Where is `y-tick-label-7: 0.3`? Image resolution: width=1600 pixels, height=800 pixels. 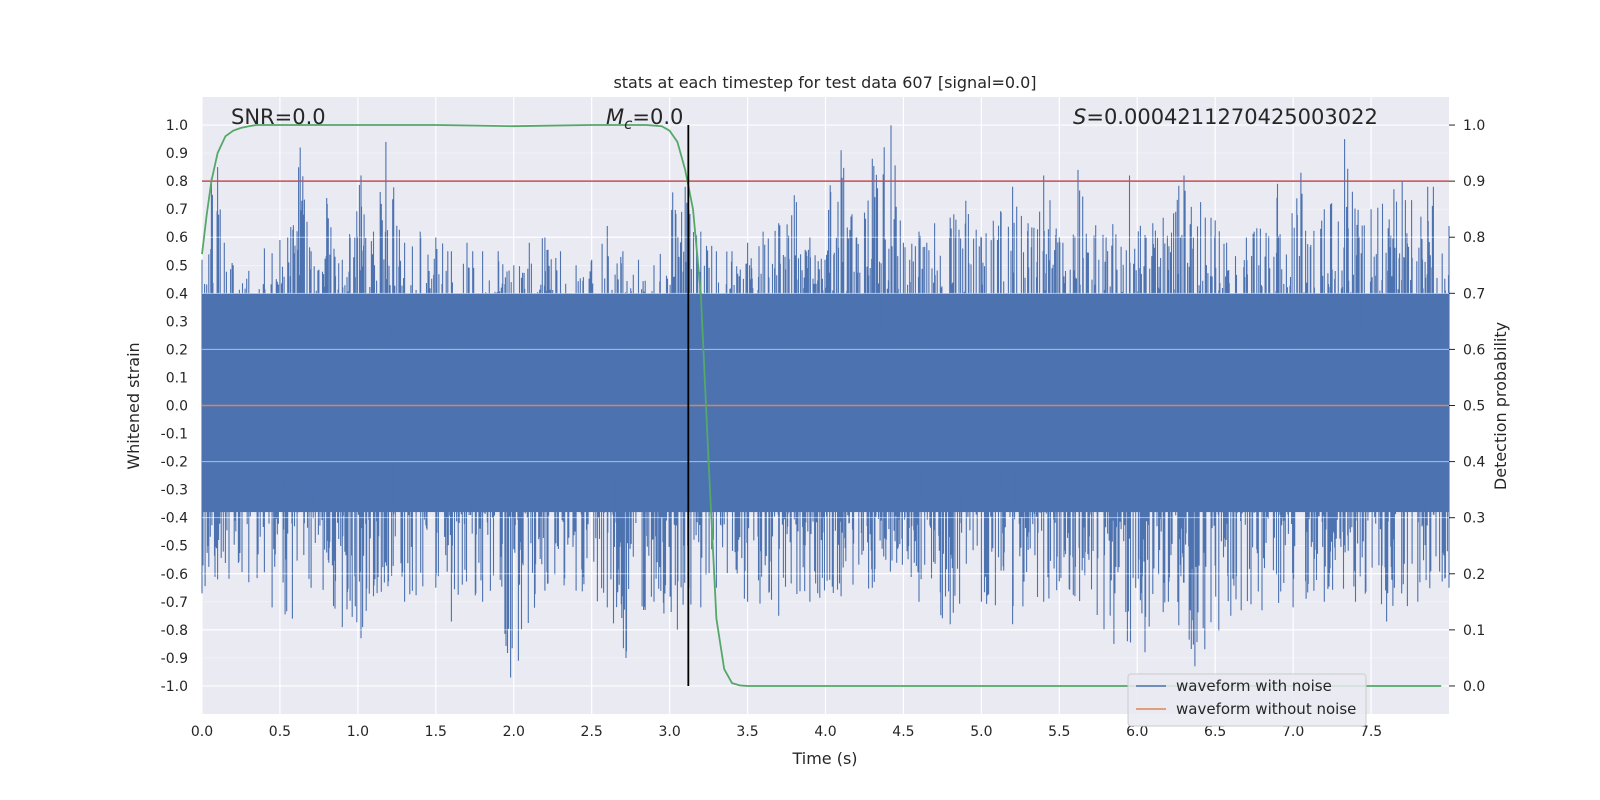
y-tick-label-7: 0.3 is located at coordinates (177, 322).